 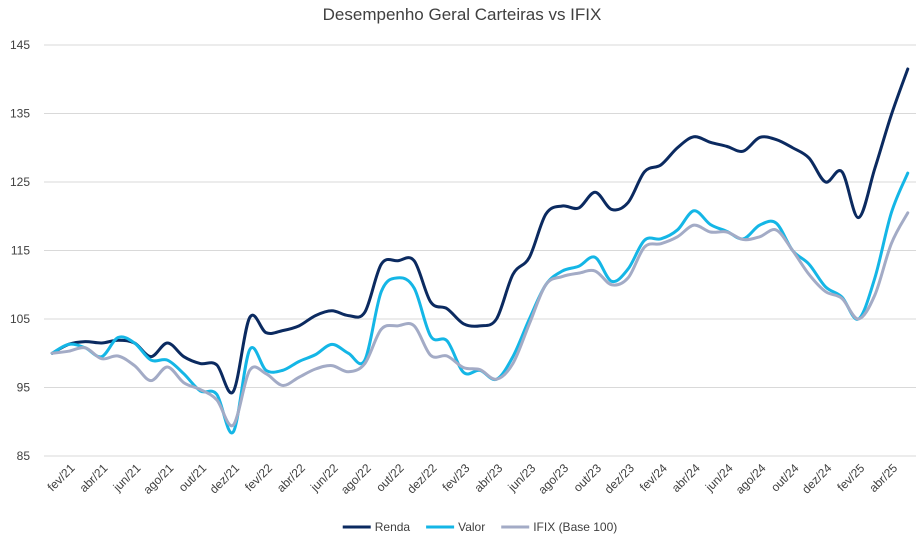 I want to click on y-tick-label: 135, so click(x=20, y=114).